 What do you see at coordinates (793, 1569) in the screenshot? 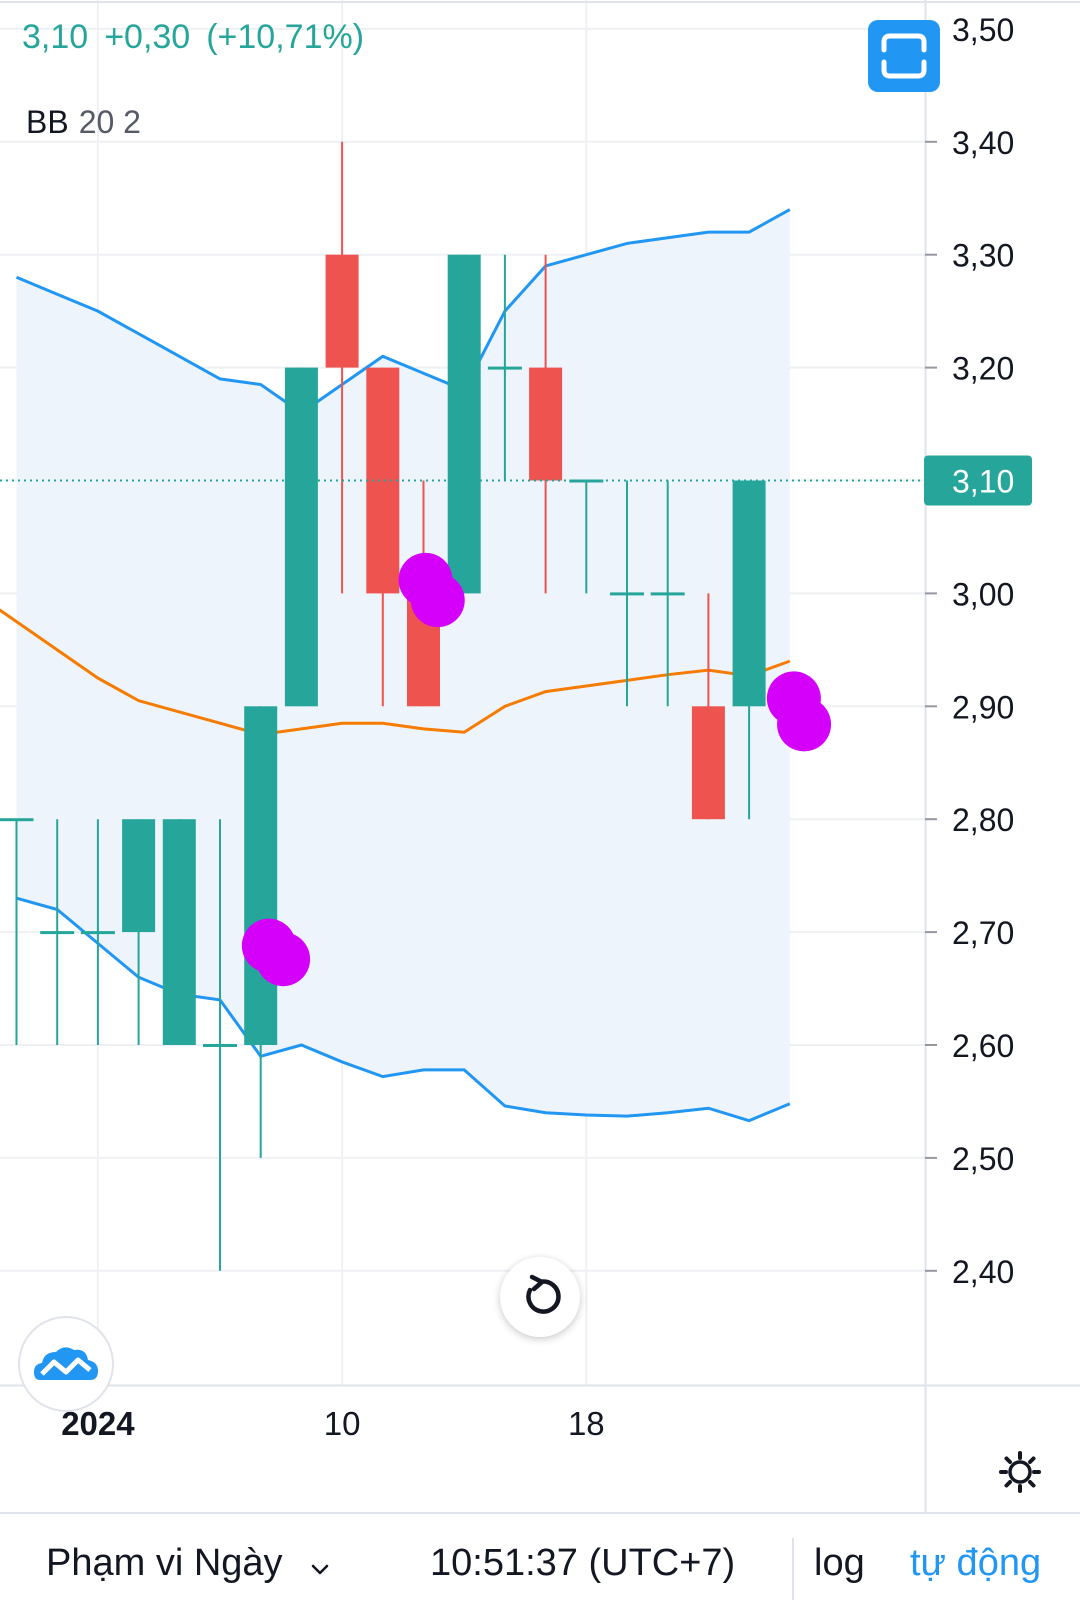
I see `toolbar-divider` at bounding box center [793, 1569].